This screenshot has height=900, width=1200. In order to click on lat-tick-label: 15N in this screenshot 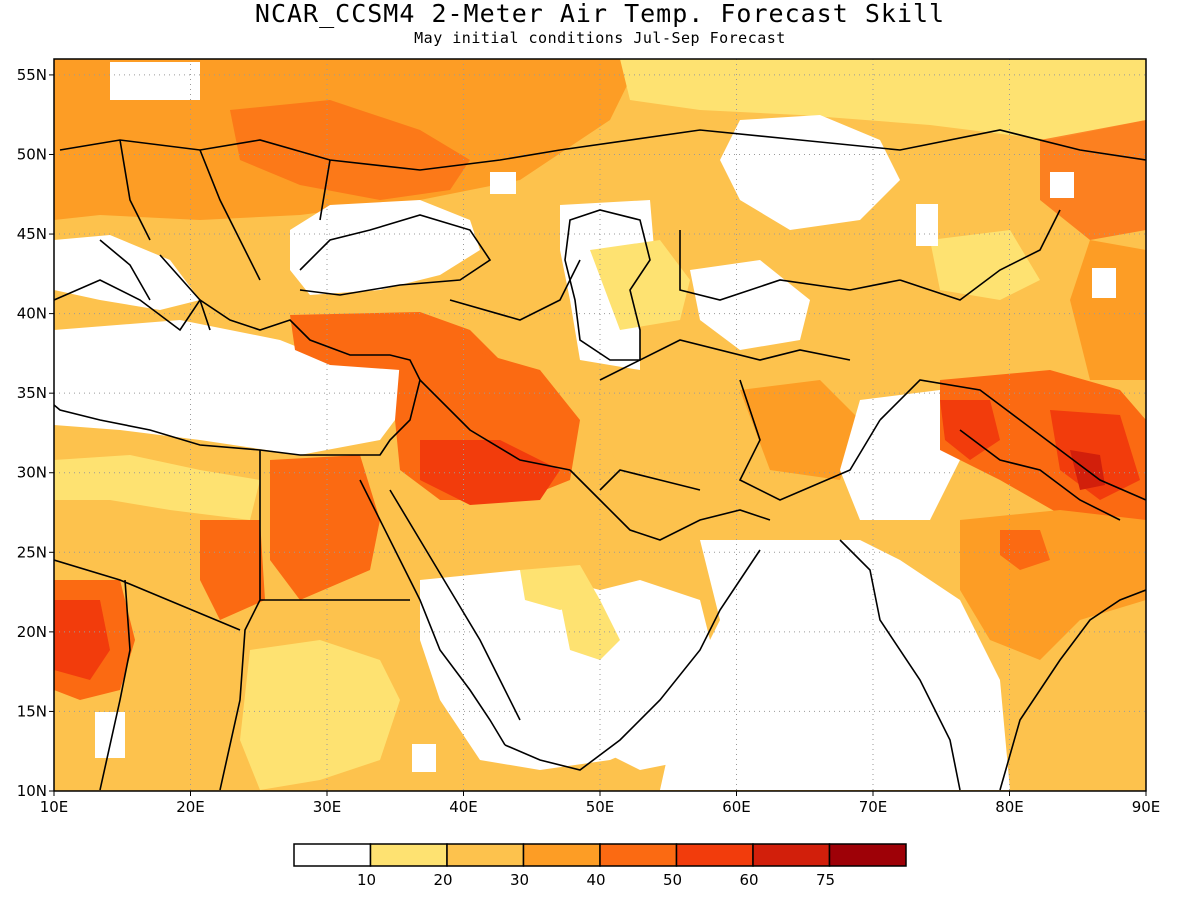, I will do `click(32, 711)`.